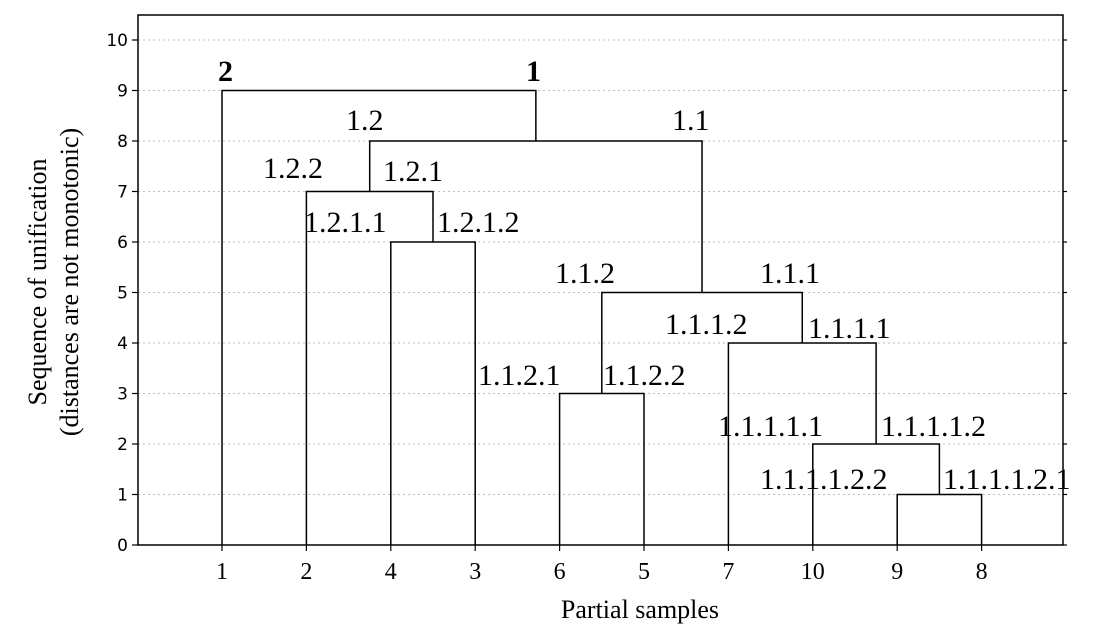 This screenshot has width=1119, height=625. What do you see at coordinates (1007, 479) in the screenshot?
I see `cluster-label: 1.1.1.1.2.1` at bounding box center [1007, 479].